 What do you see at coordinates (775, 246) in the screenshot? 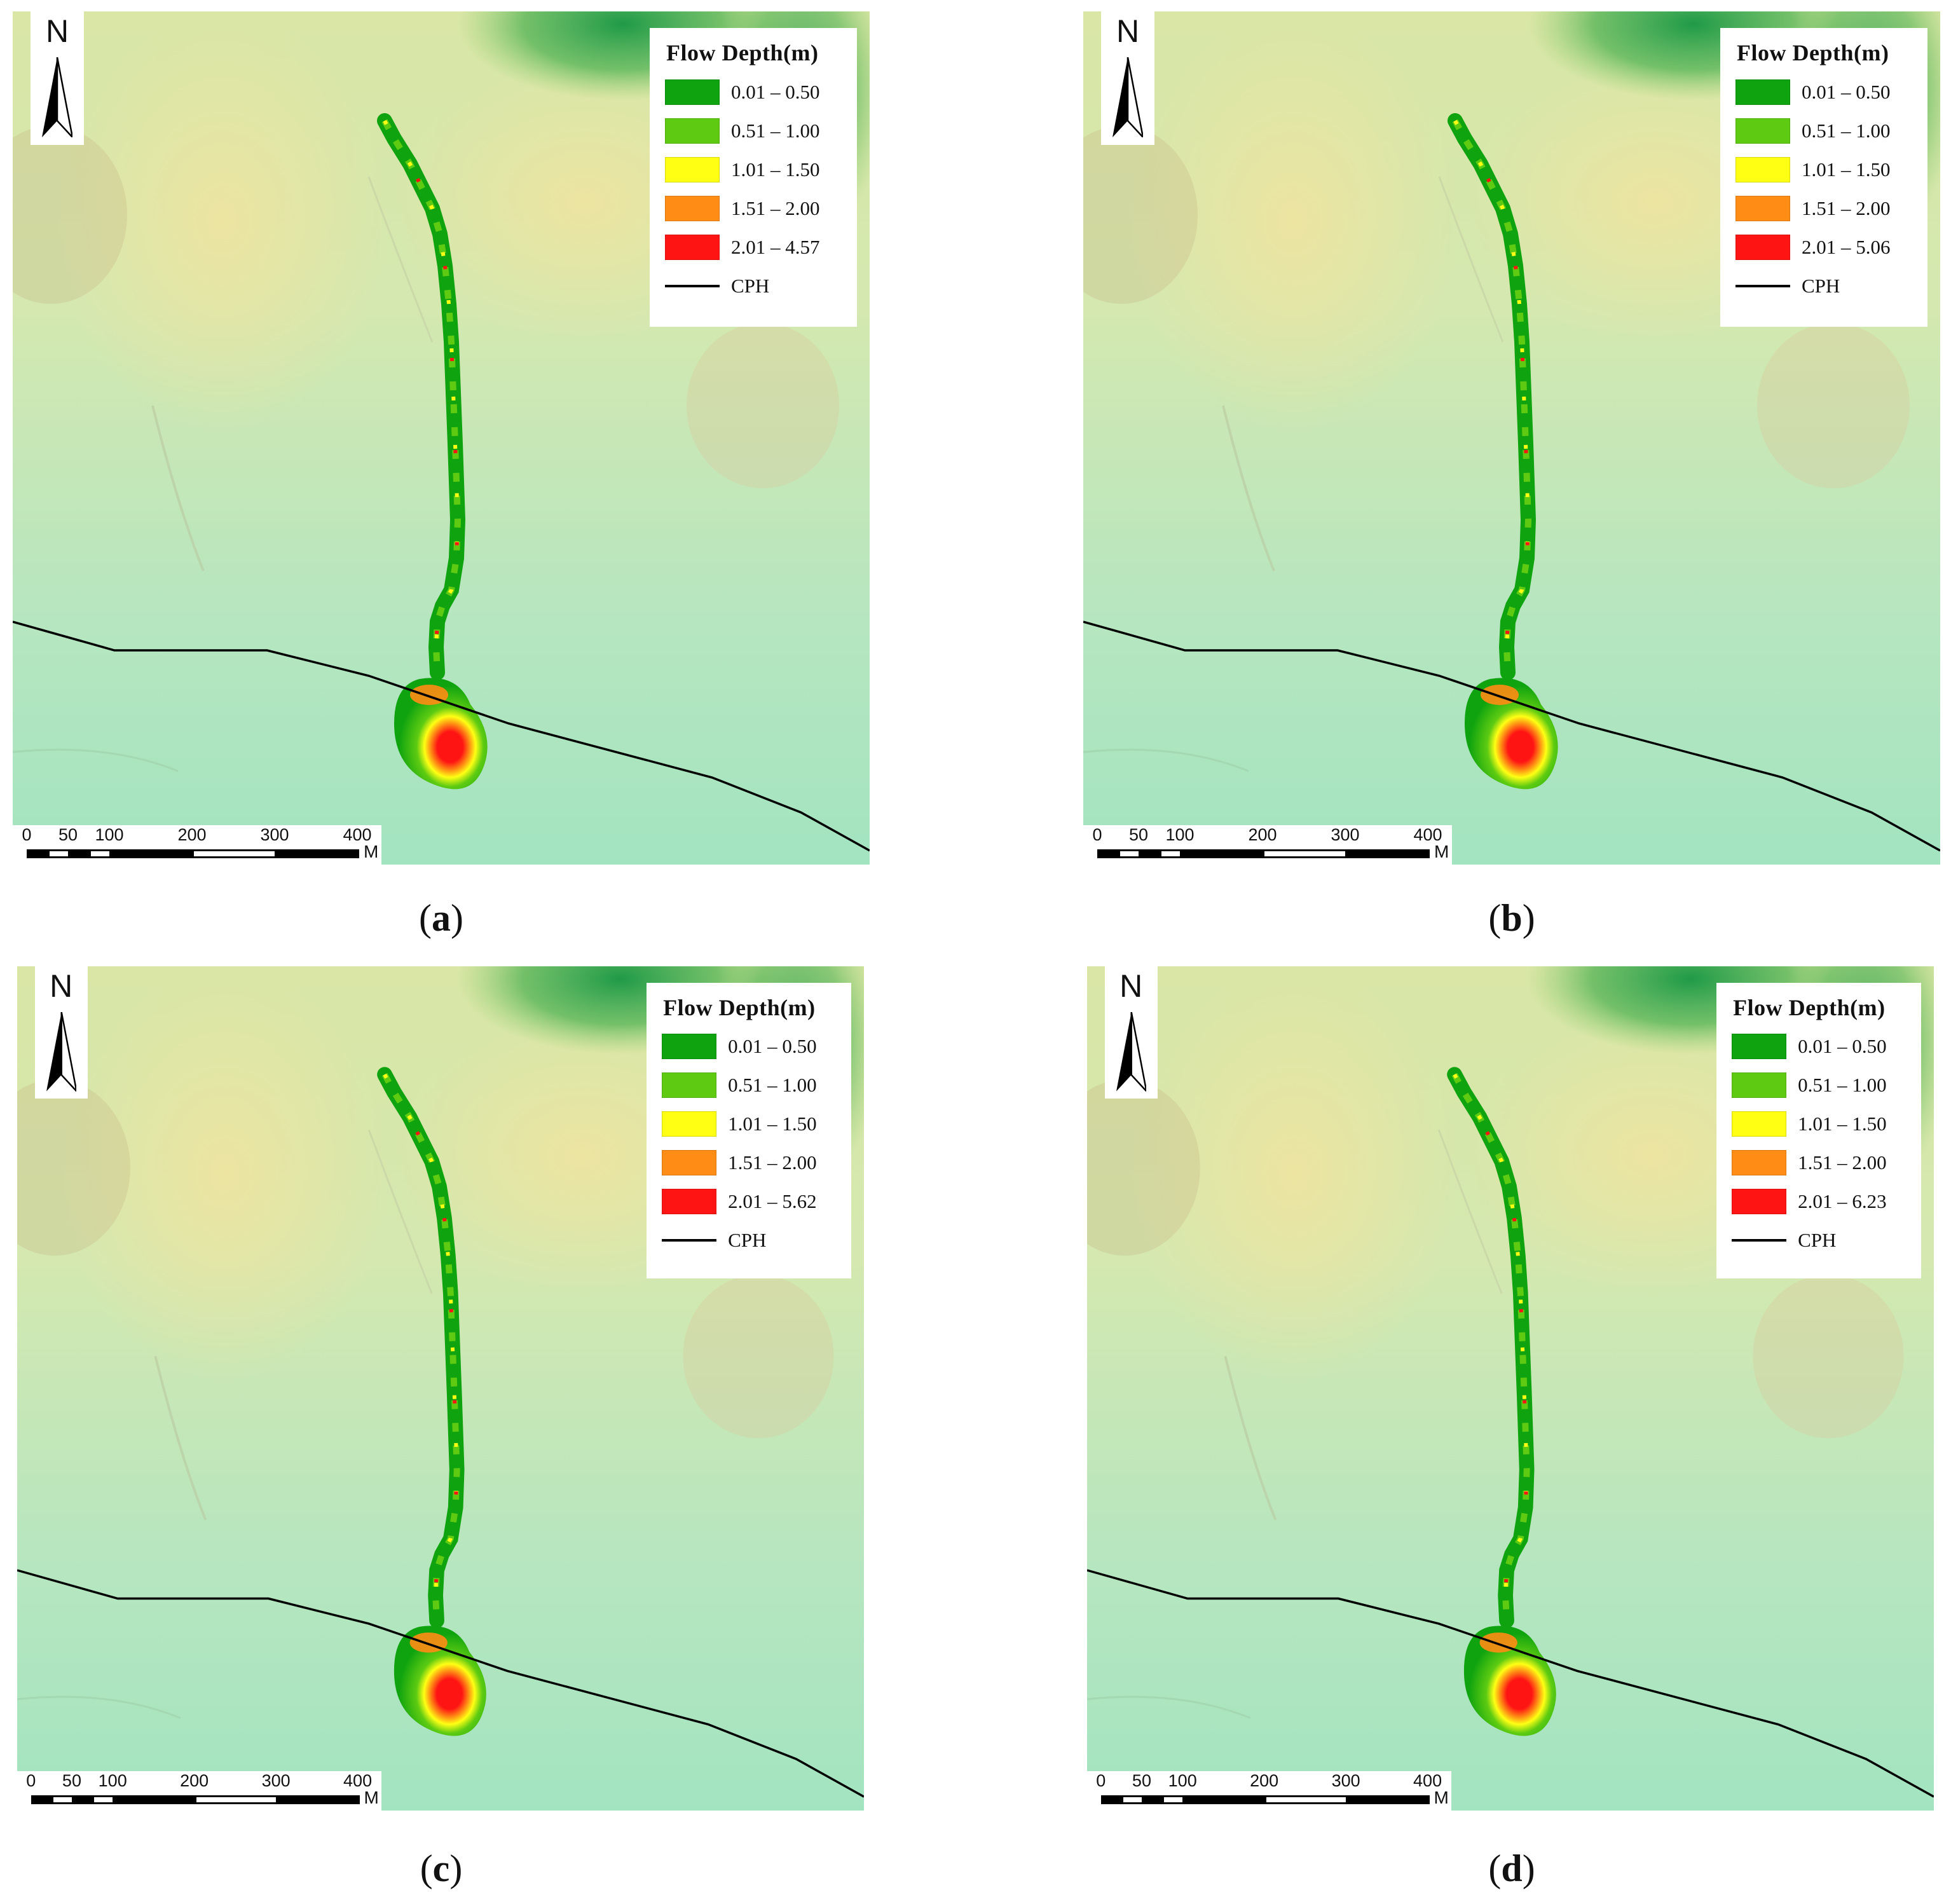
I see `legend-item-label: 2.01 – 4.57` at bounding box center [775, 246].